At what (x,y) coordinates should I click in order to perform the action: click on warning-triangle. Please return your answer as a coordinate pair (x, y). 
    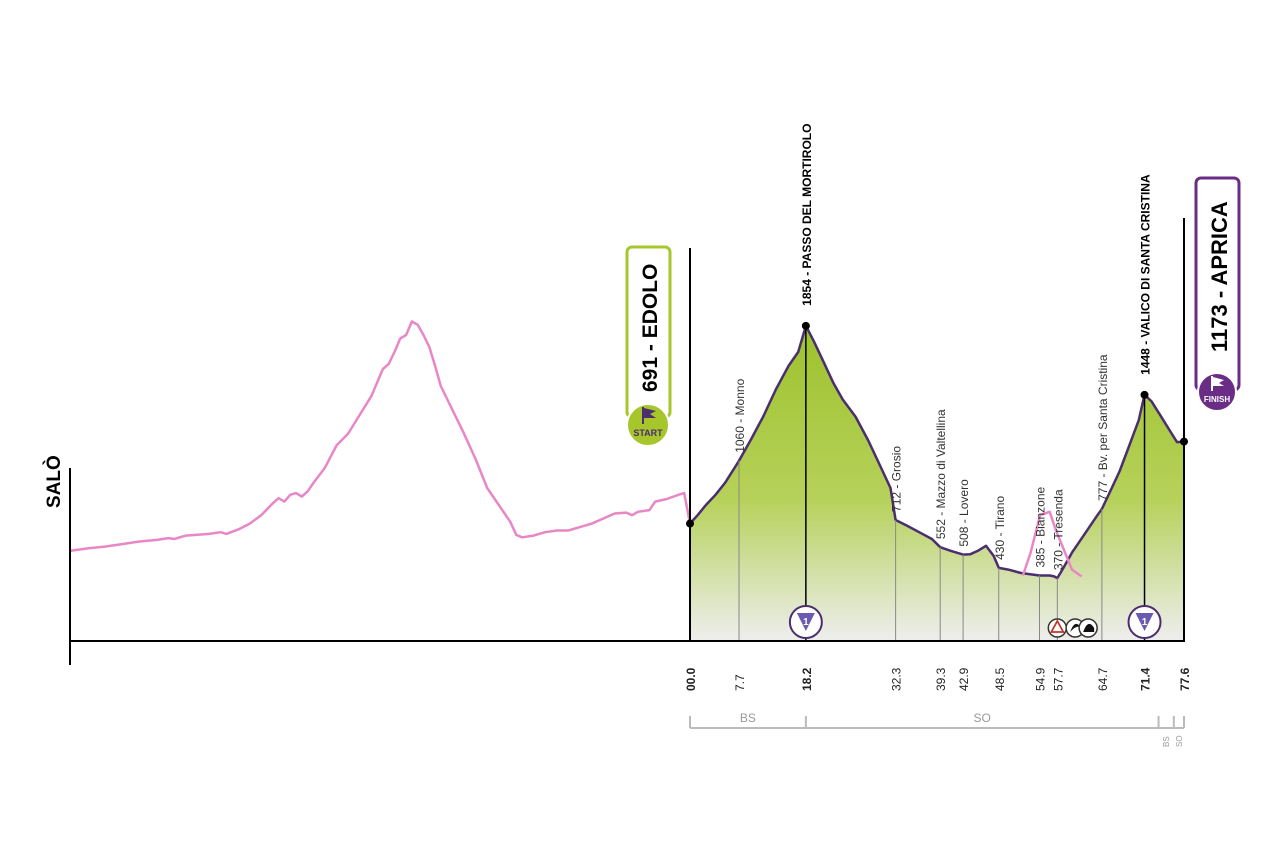
    Looking at the image, I should click on (1057, 626).